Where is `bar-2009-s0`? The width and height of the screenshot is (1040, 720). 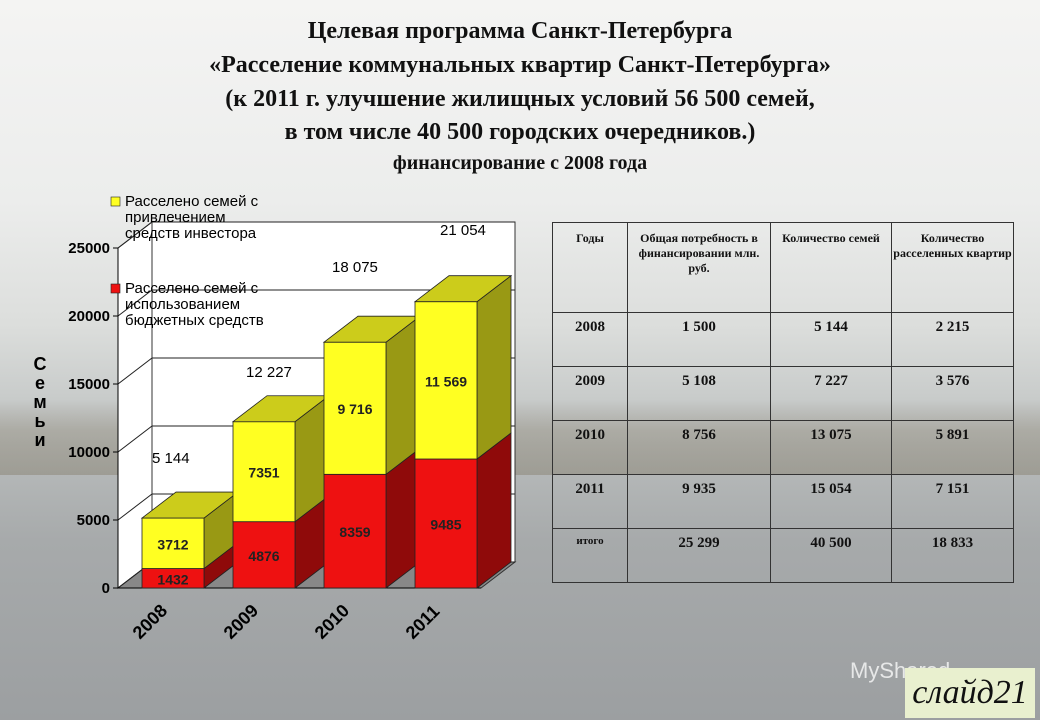
bar-2009-s0 is located at coordinates (264, 555).